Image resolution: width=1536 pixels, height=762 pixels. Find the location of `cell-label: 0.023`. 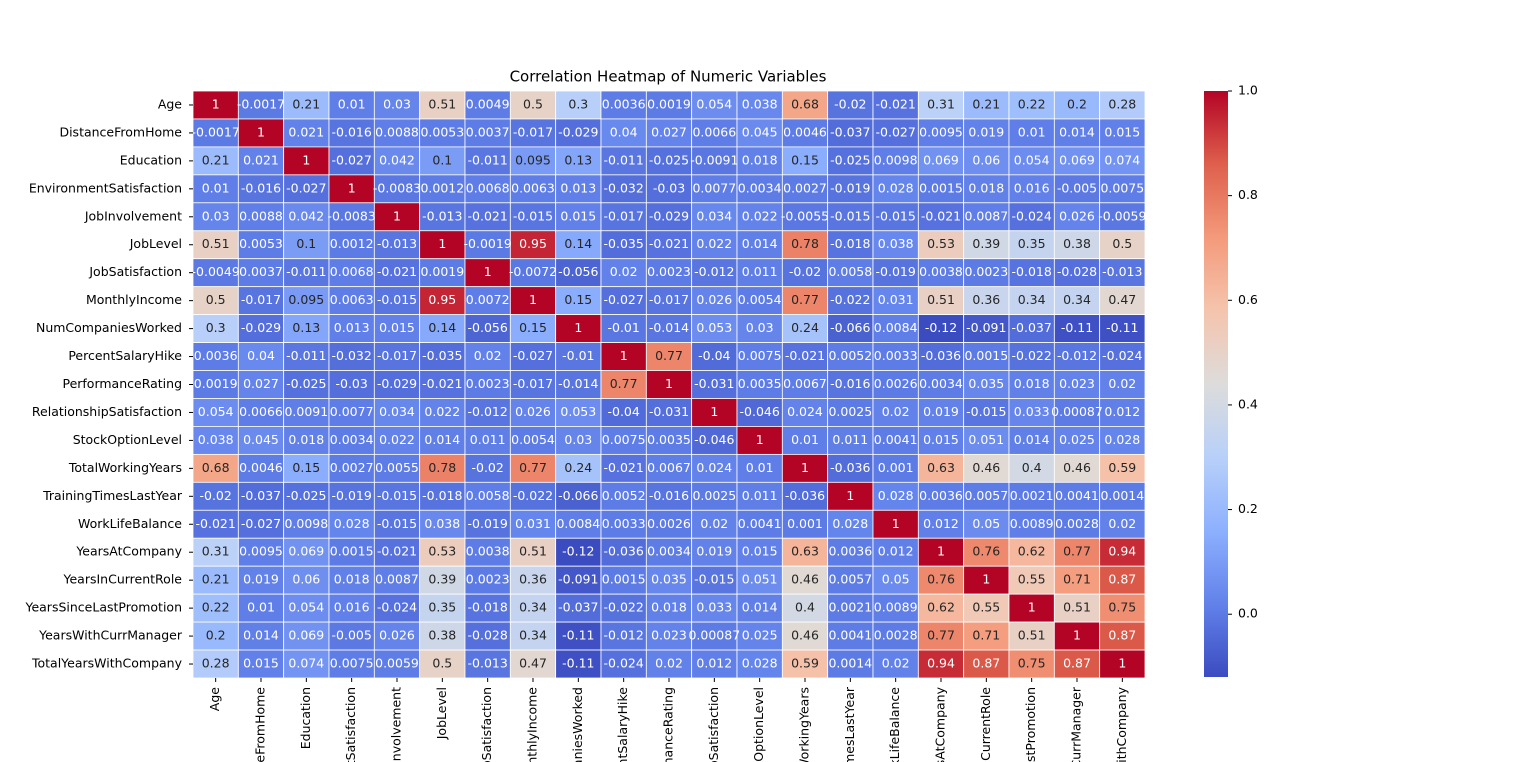

cell-label: 0.023 is located at coordinates (1077, 383).